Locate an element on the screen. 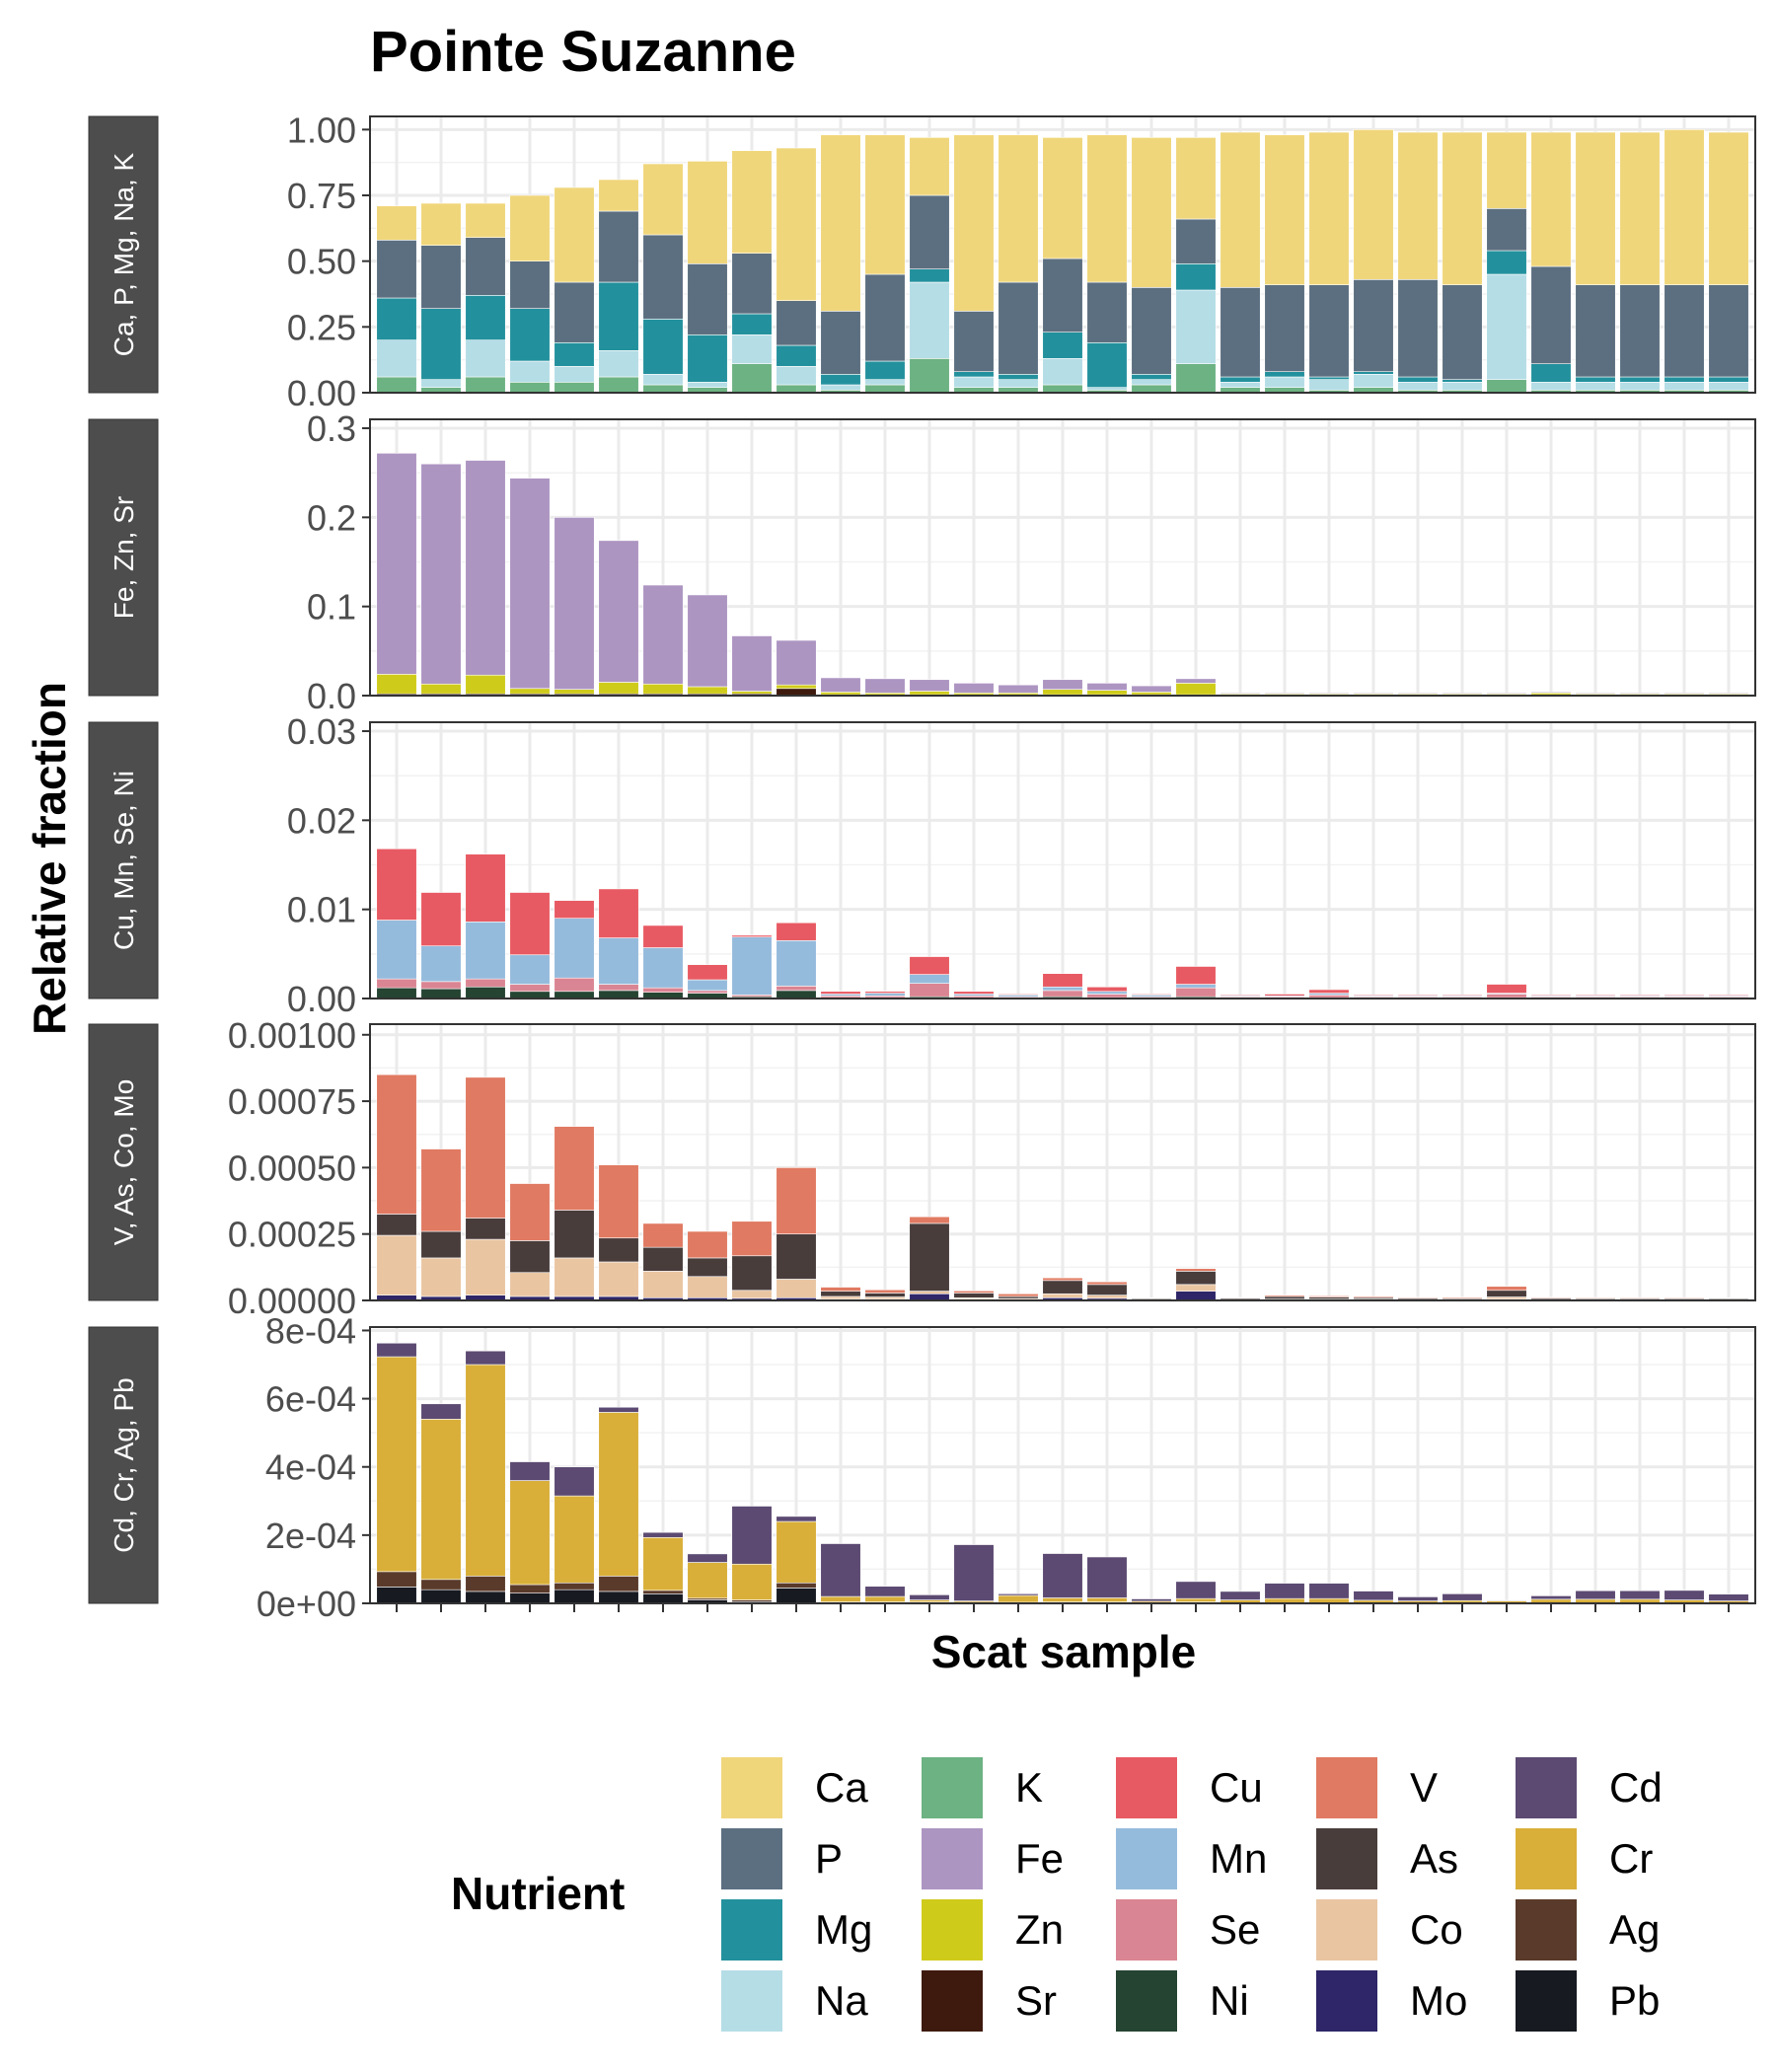 The image size is (1776, 2072). y-tick-label: 0.00 is located at coordinates (322, 999).